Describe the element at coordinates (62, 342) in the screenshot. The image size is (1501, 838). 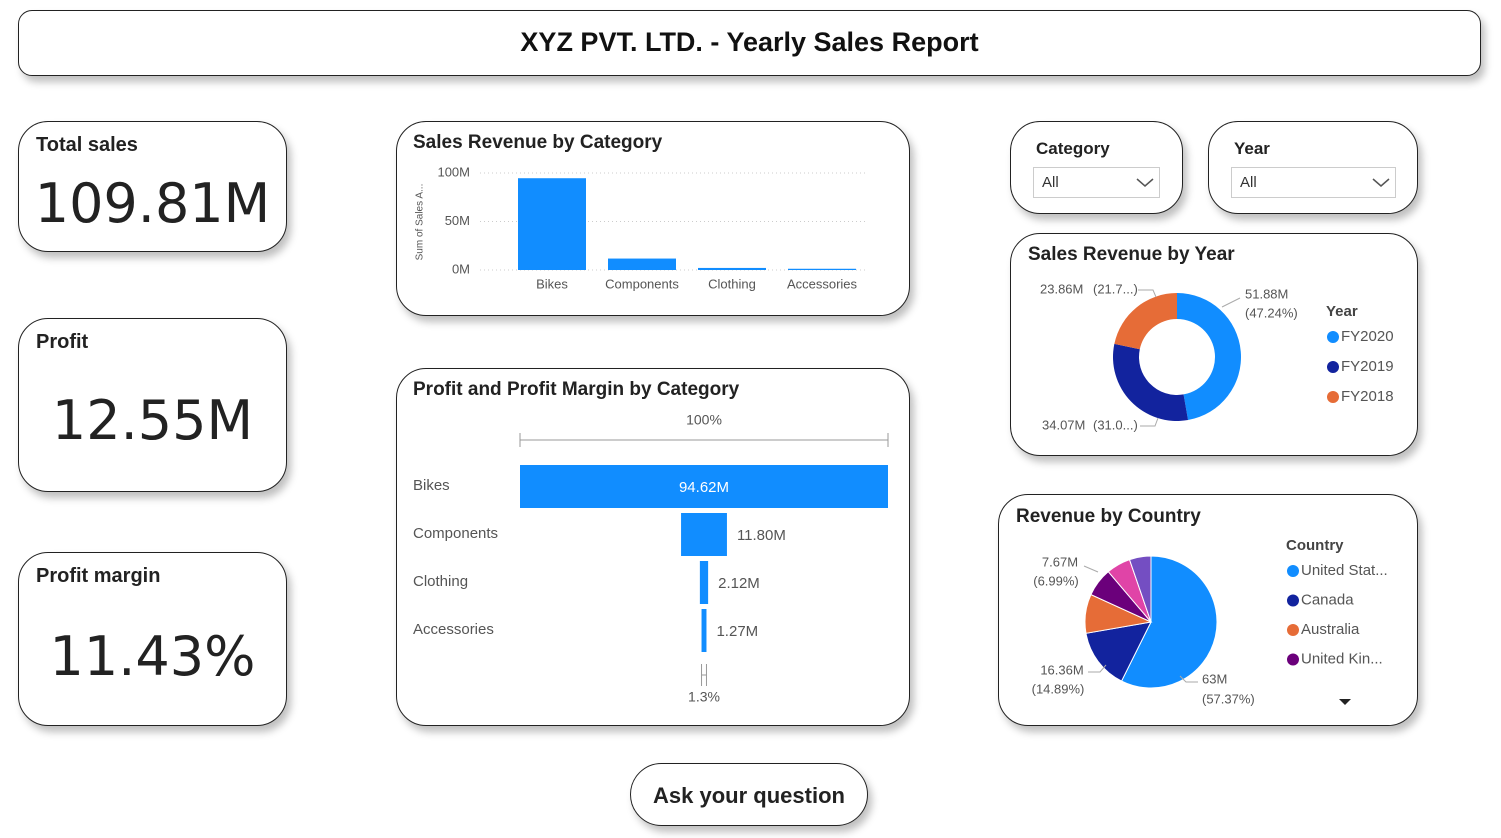
I see `kpi-title: Profit` at that location.